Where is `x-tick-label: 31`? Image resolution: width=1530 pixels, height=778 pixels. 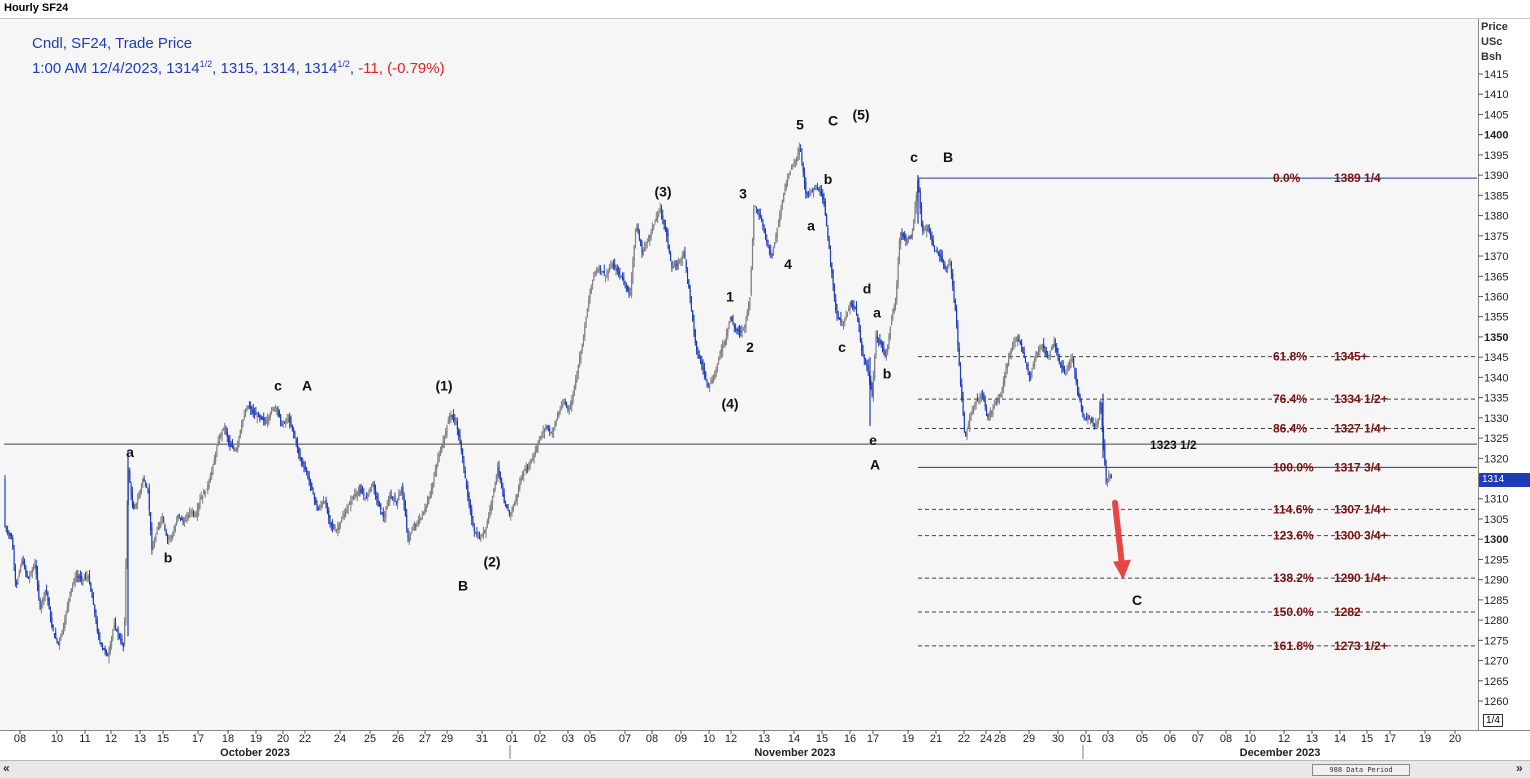
x-tick-label: 31 is located at coordinates (482, 739).